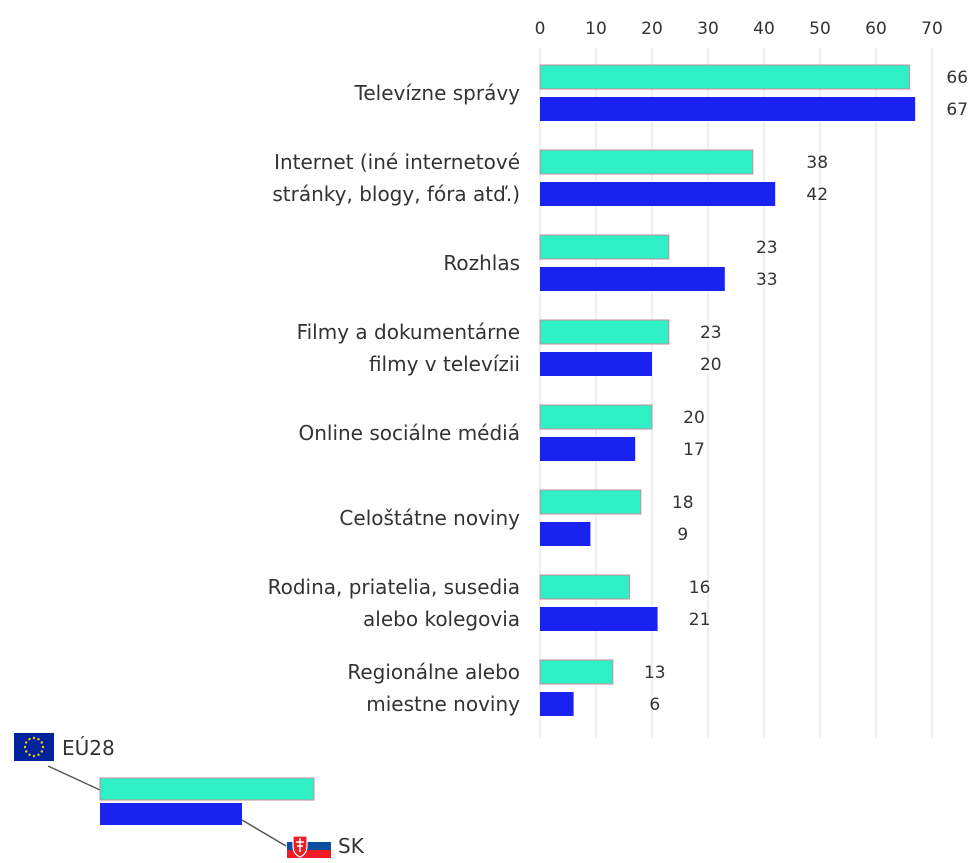  I want to click on category-label: filmy v televízii, so click(444, 364).